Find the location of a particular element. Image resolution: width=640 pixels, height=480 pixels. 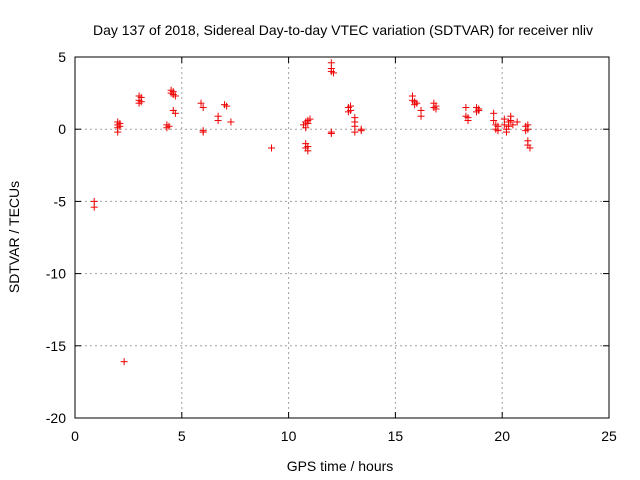

x-tick-label: 25 is located at coordinates (609, 436).